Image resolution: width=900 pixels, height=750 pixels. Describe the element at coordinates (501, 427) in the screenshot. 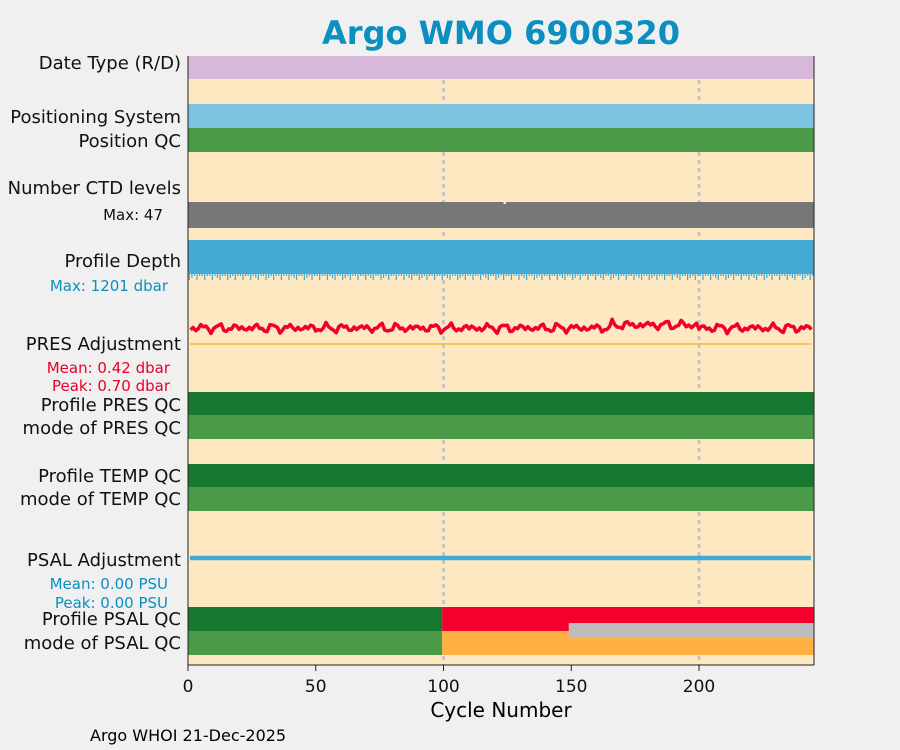

I see `bar-mode-pres-qc` at that location.